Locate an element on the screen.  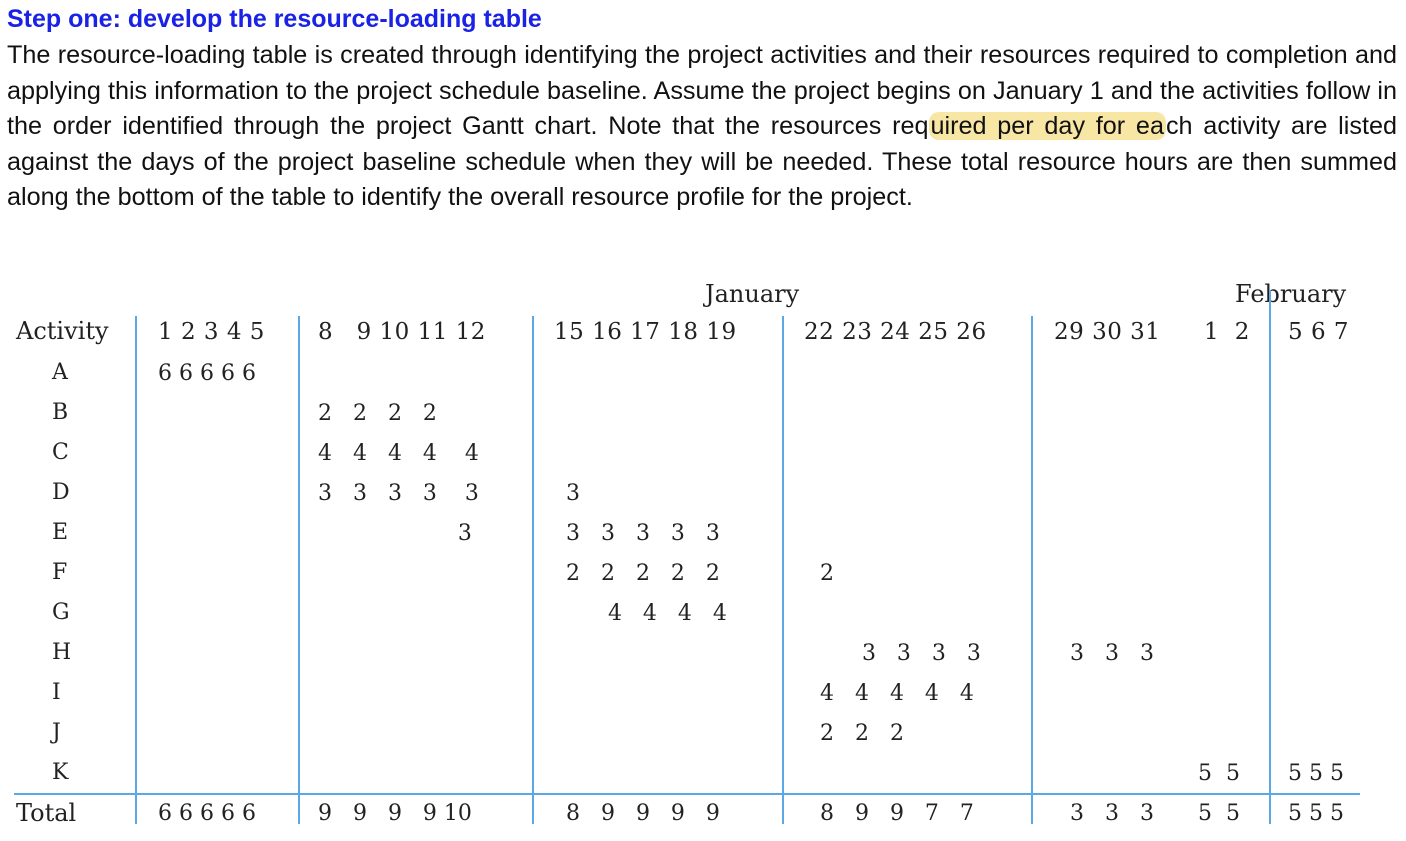
total-week-5a: 3 3 3 is located at coordinates (1112, 813).